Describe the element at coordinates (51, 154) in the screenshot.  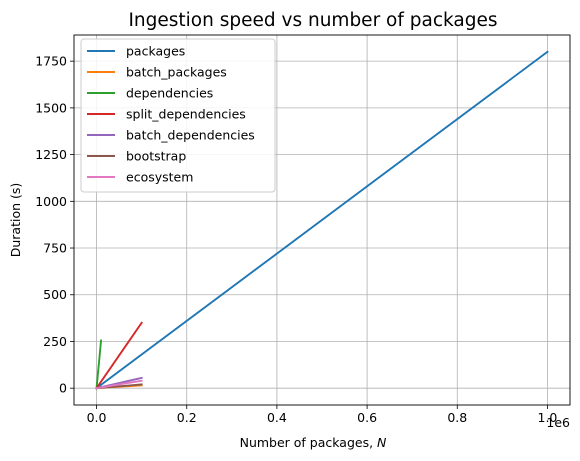
I see `y-tick-label: 1250` at that location.